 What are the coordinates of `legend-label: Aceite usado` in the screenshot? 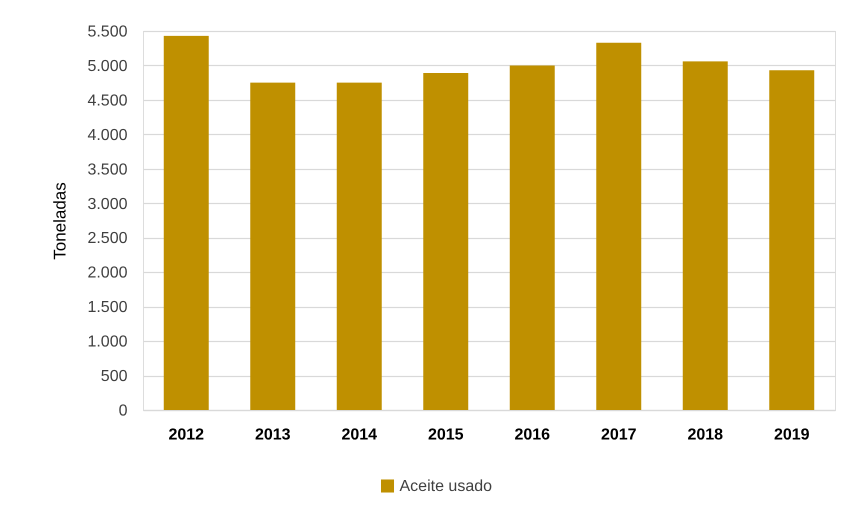 It's located at (446, 486).